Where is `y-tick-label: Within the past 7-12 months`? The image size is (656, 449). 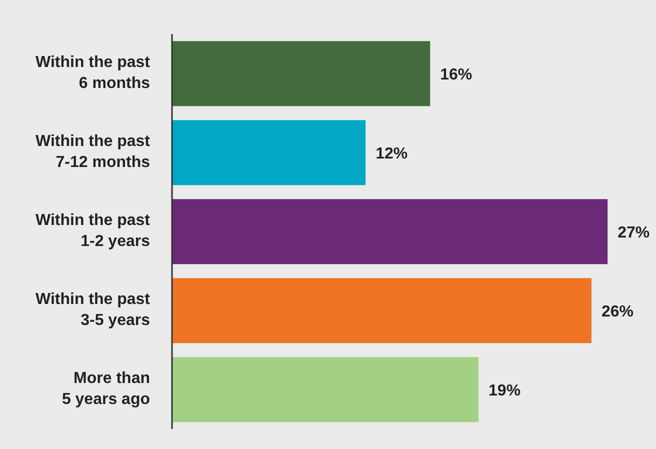
y-tick-label: Within the past 7-12 months is located at coordinates (93, 152).